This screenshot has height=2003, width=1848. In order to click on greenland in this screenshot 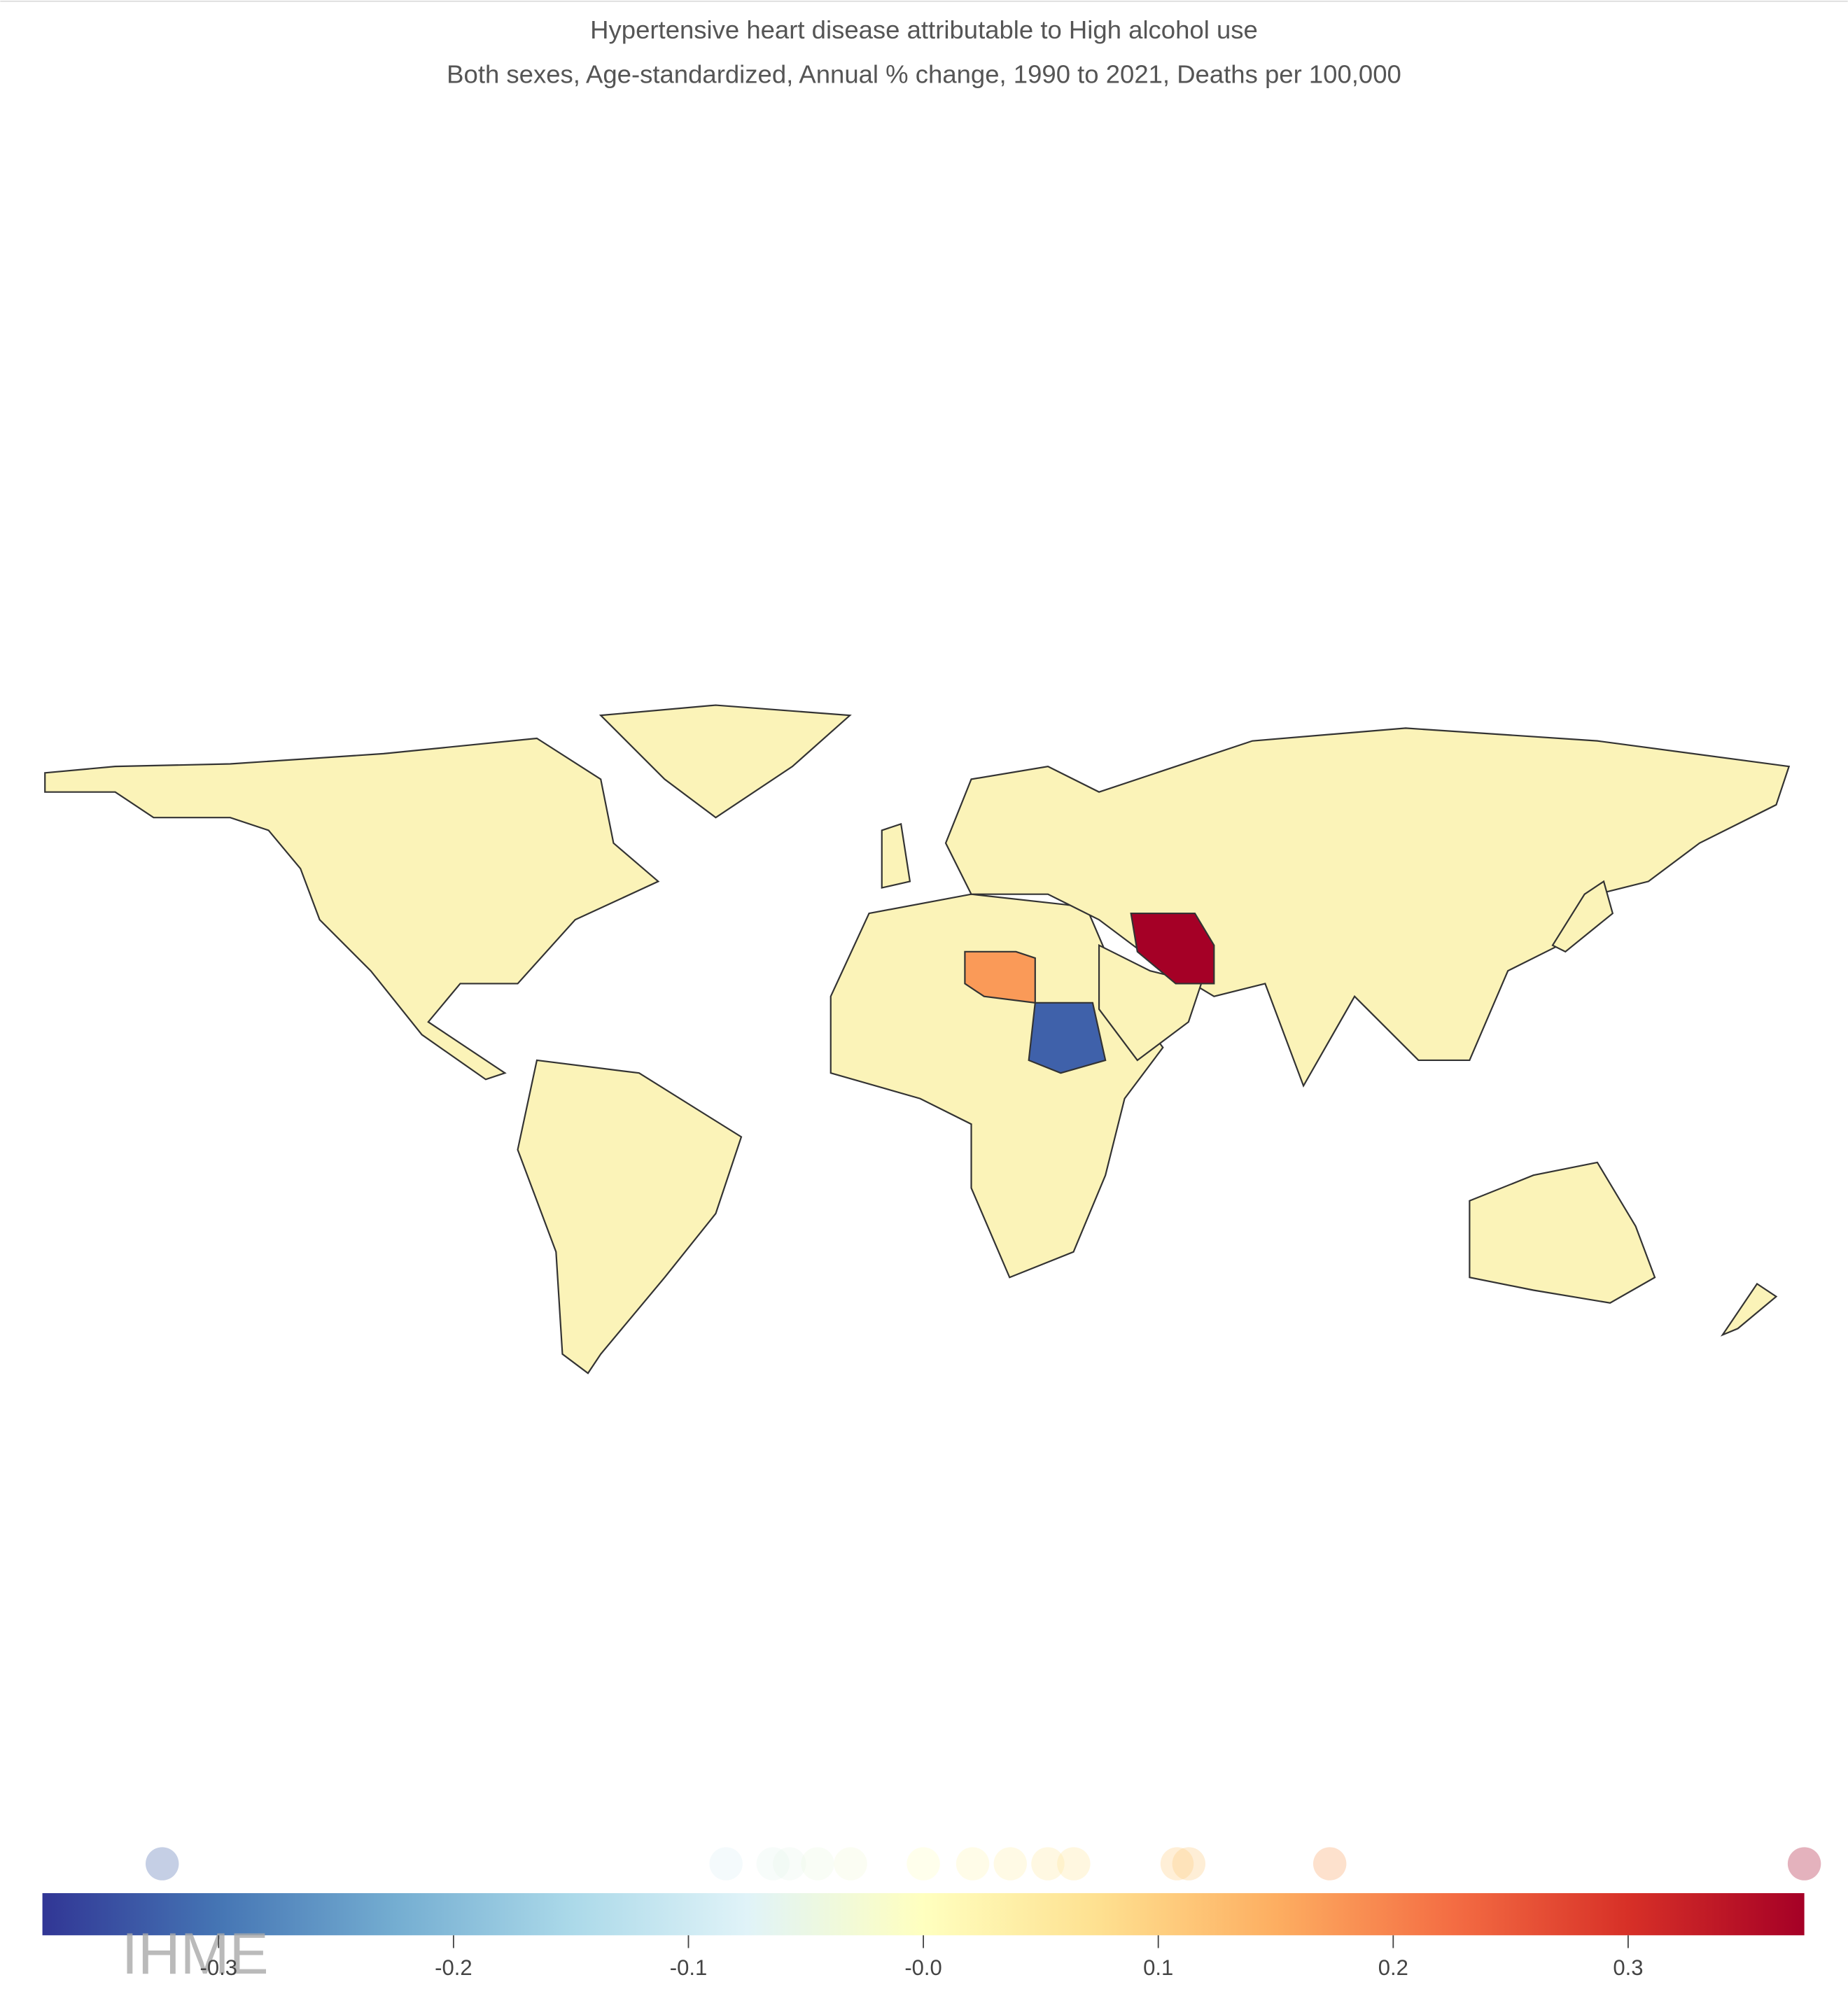, I will do `click(725, 761)`.